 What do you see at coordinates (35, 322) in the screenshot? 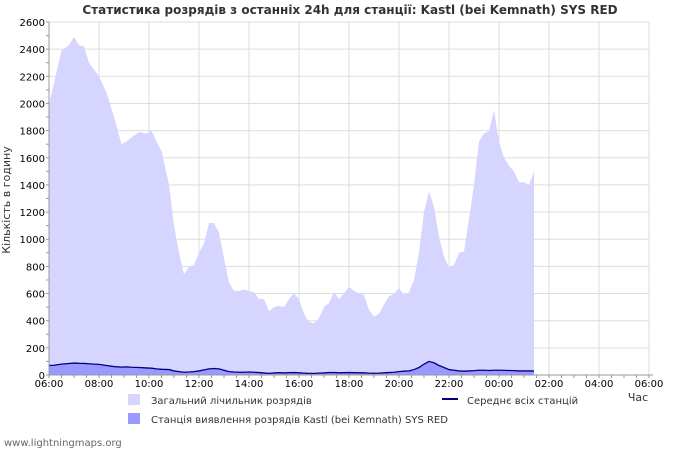
I see `y-tick-label: 400` at bounding box center [35, 322].